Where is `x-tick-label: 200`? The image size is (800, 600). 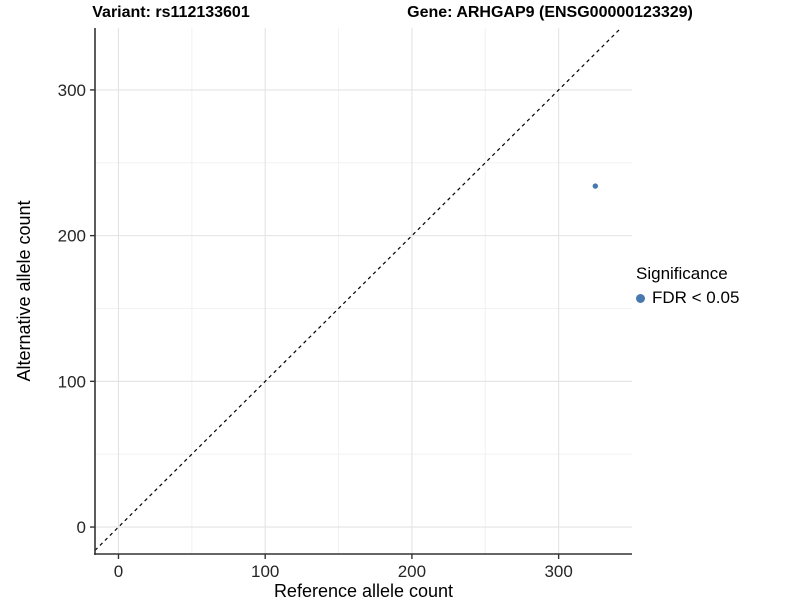
x-tick-label: 200 is located at coordinates (412, 571).